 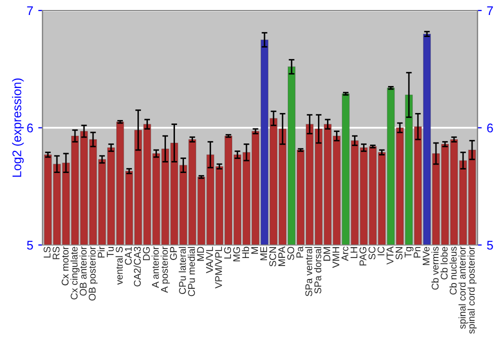 I want to click on y2-tick-label: 5, so click(x=490, y=245).